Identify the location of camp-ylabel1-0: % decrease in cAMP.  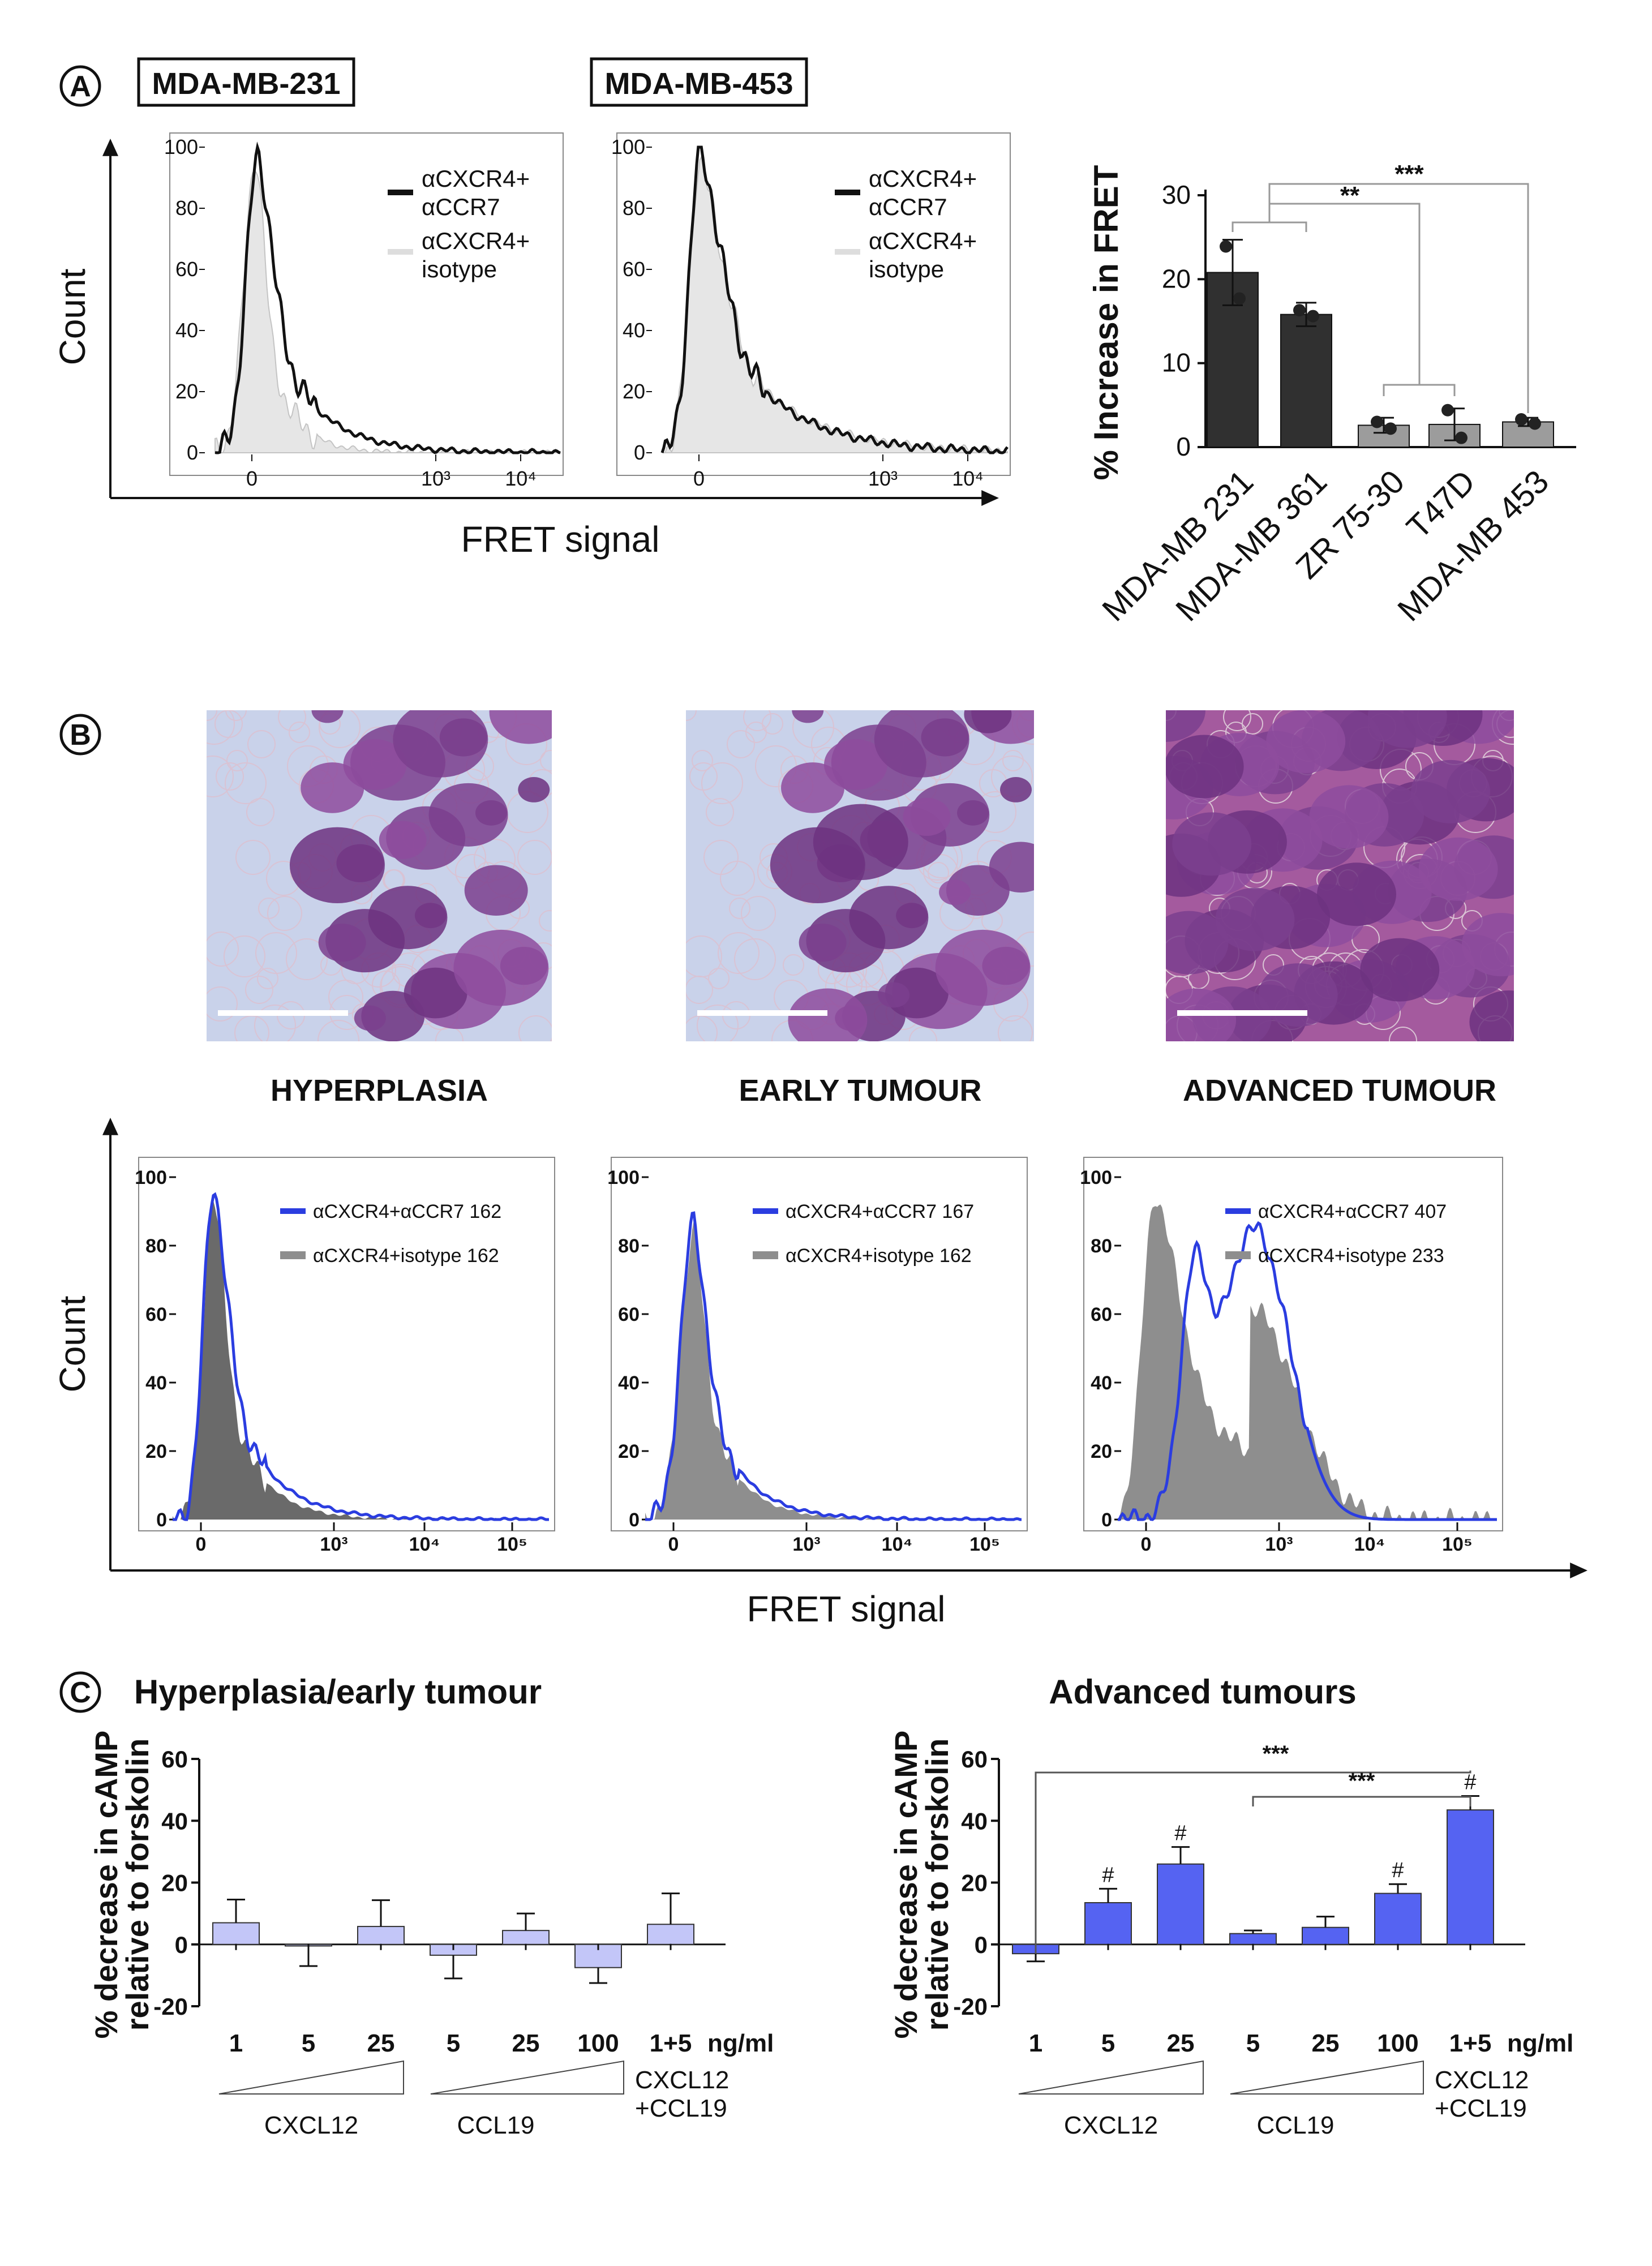
(106, 1885).